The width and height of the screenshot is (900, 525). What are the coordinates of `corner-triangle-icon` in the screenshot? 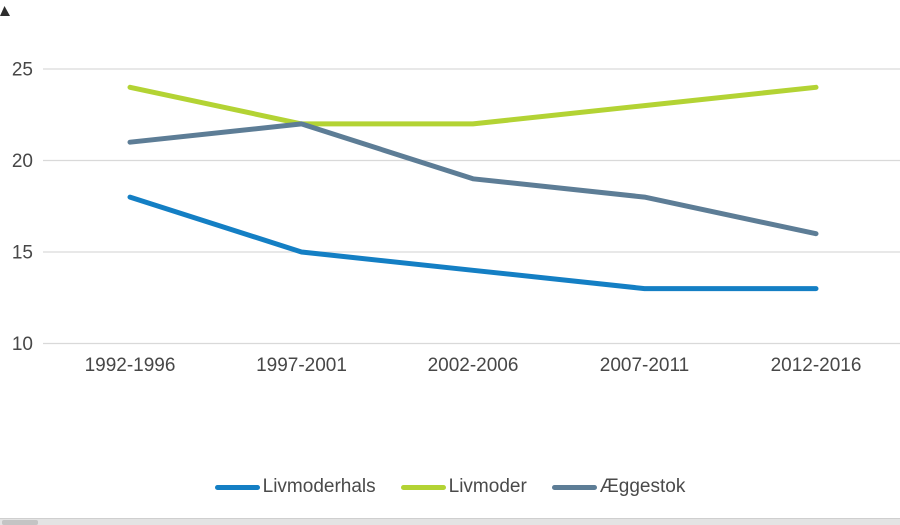 It's located at (5, 11).